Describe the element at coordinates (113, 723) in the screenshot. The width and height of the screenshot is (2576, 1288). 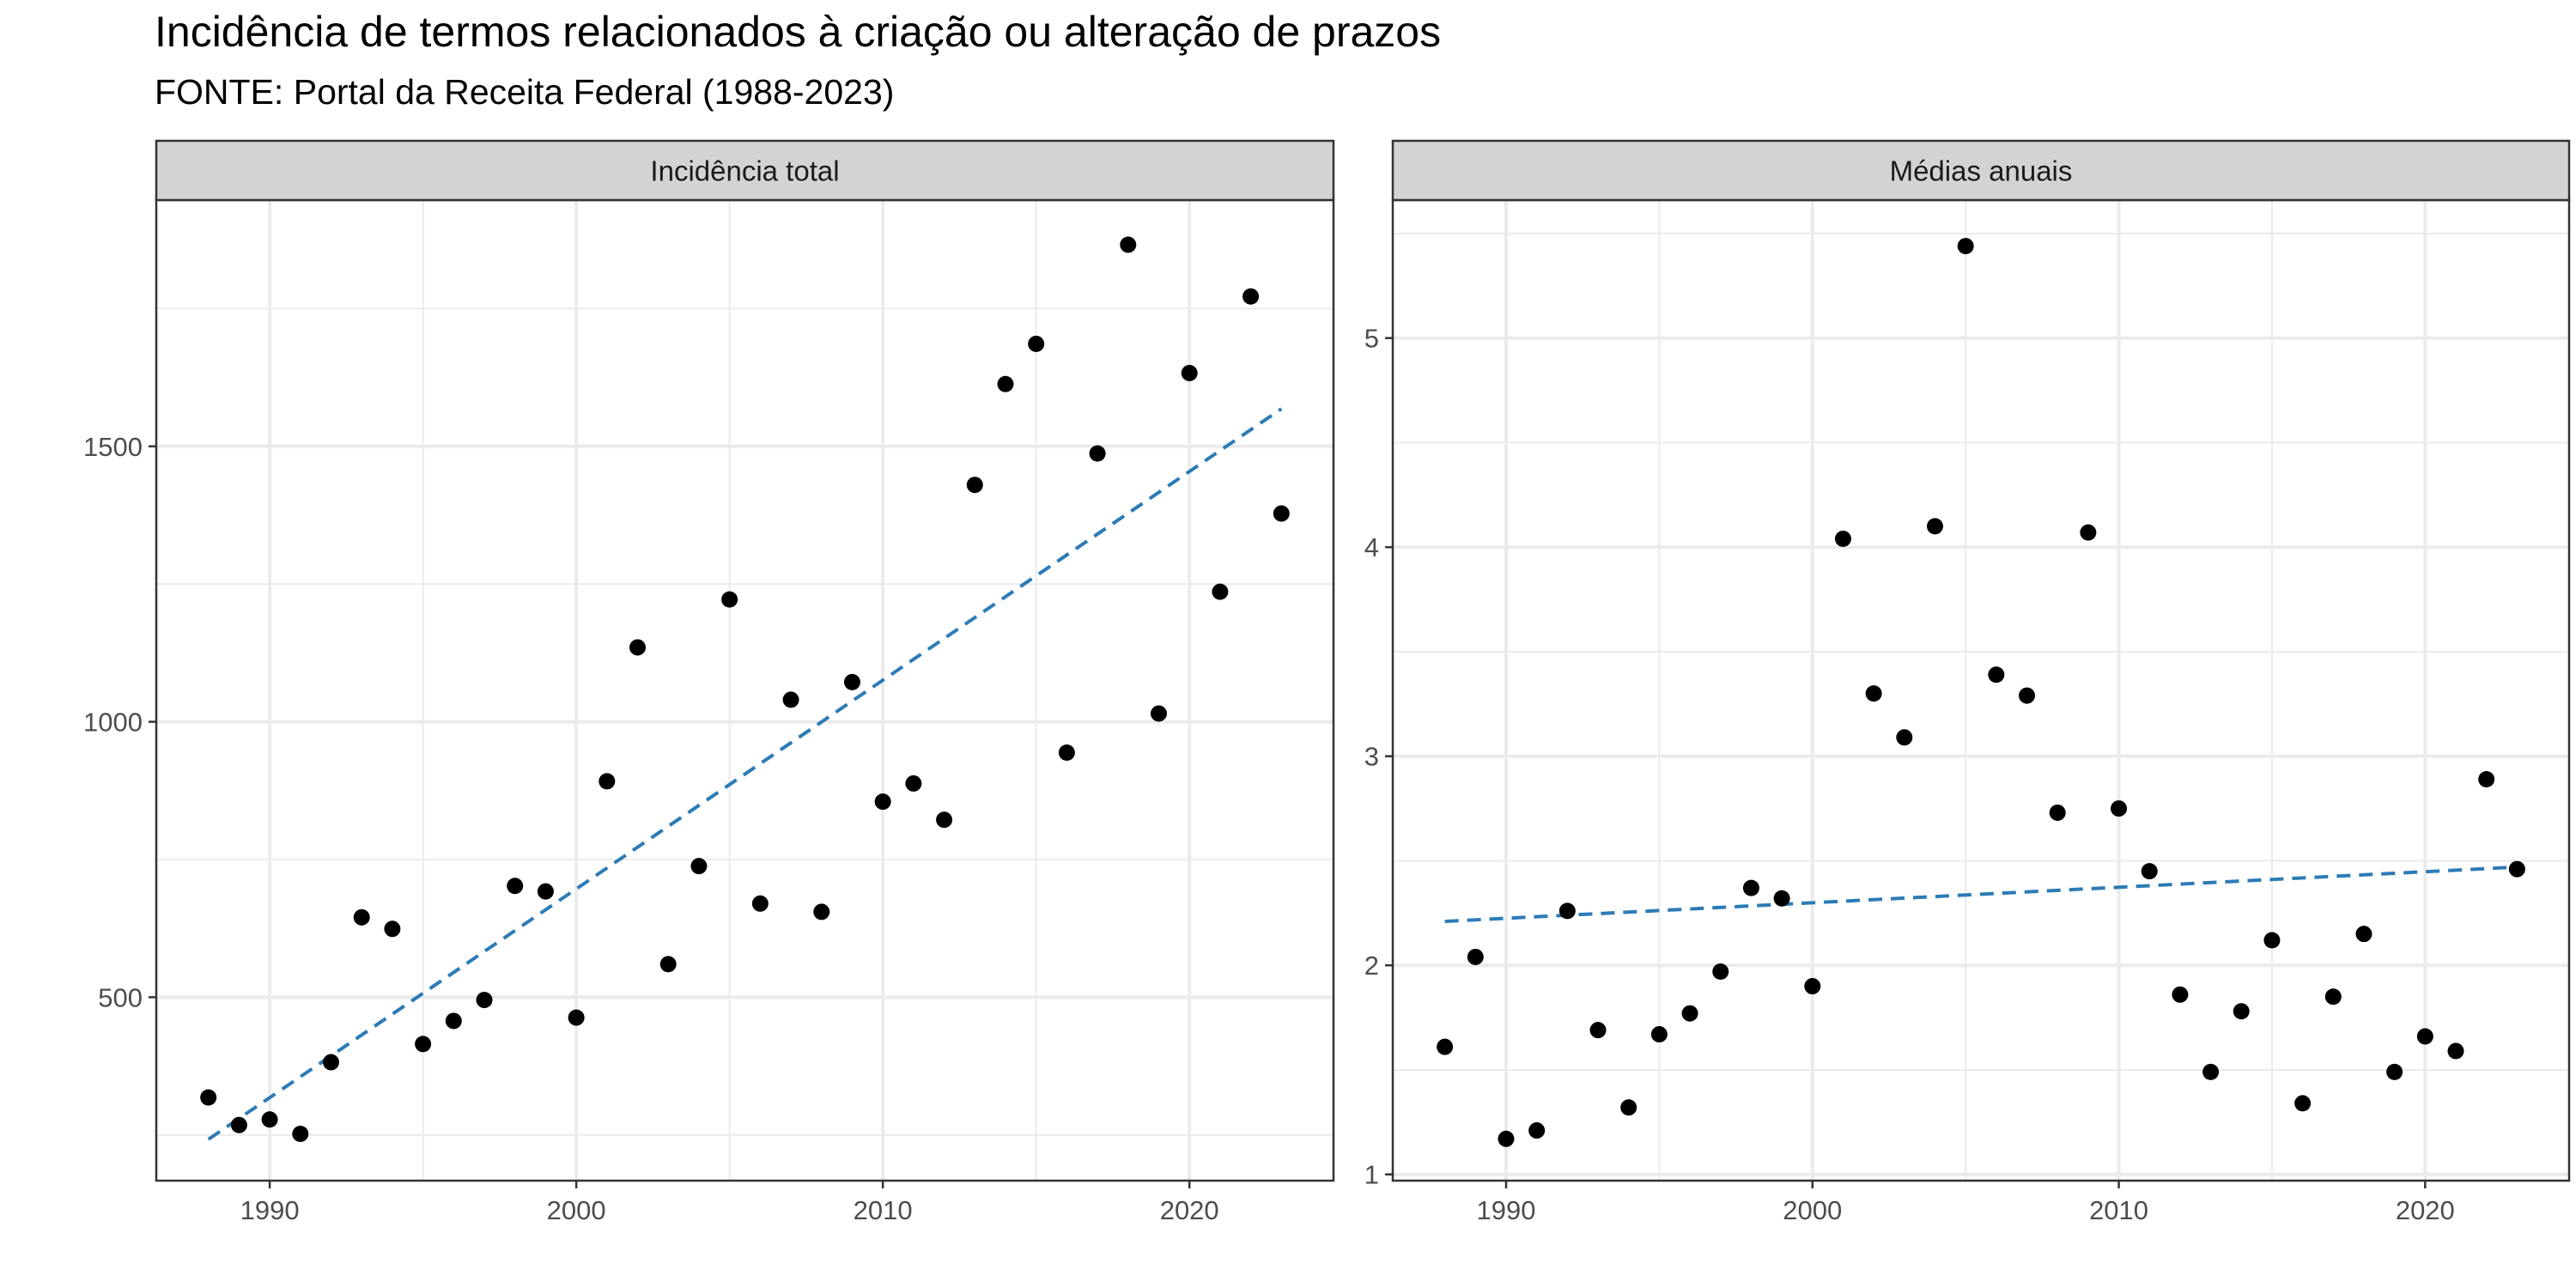
I see `y-tick-label: 1000` at that location.